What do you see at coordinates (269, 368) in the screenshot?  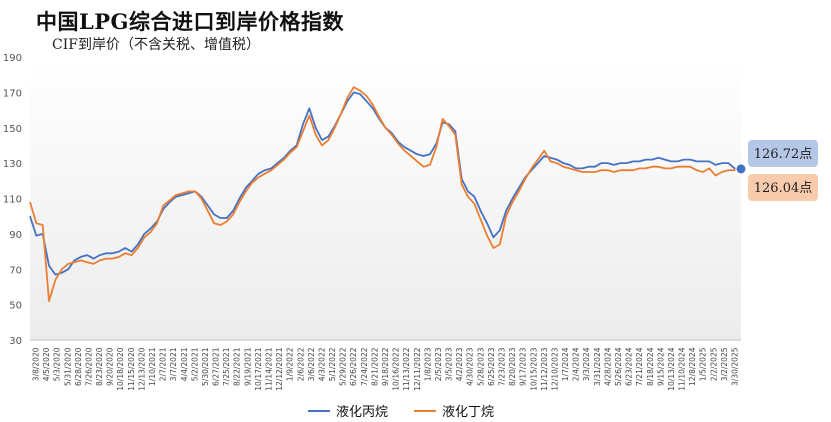 I see `x-tick-label: 11/14/2021` at bounding box center [269, 368].